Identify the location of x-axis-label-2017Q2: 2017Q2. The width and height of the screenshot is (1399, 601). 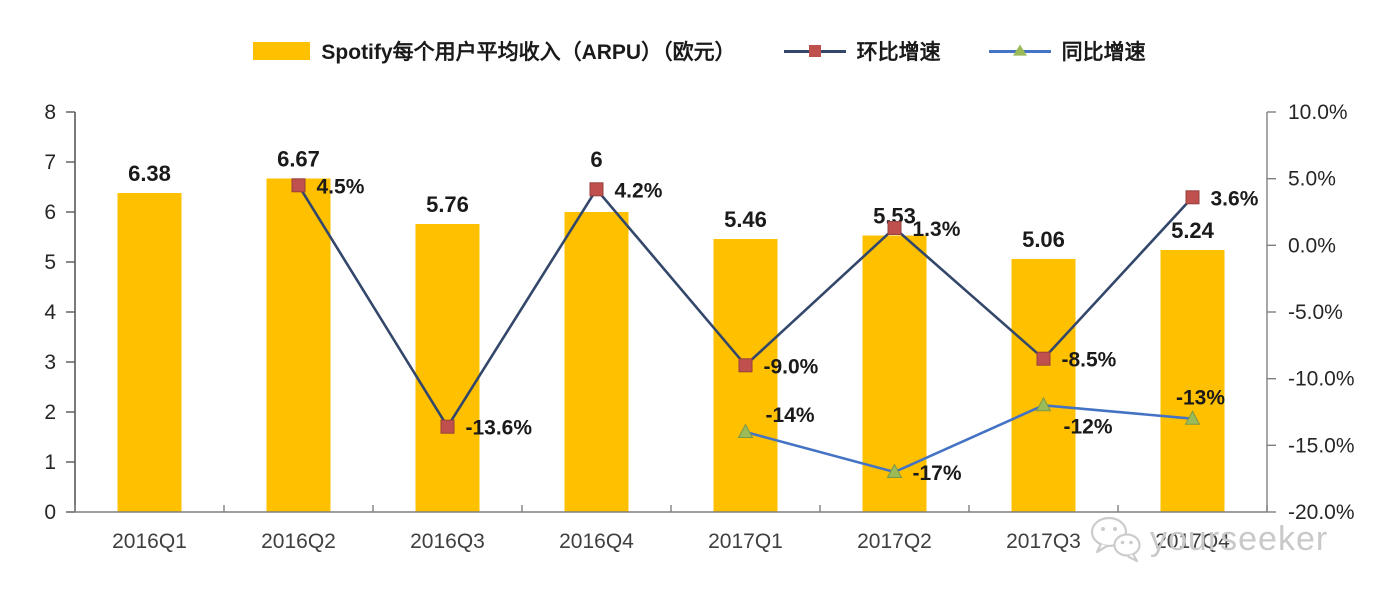
(894, 541).